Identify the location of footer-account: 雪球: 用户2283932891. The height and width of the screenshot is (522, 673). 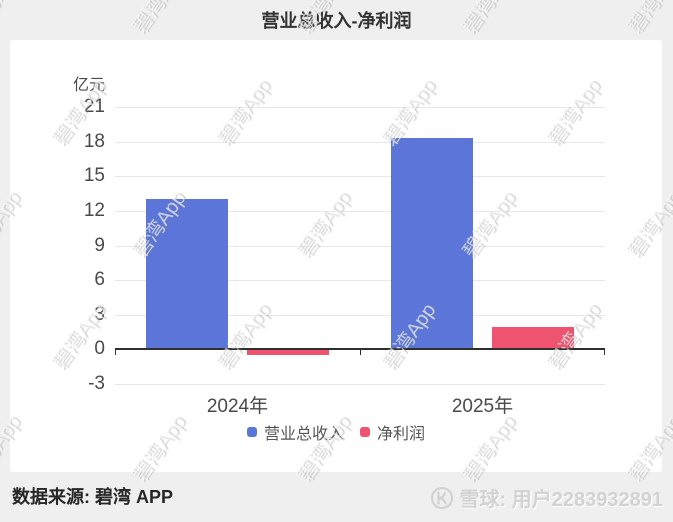
(546, 497).